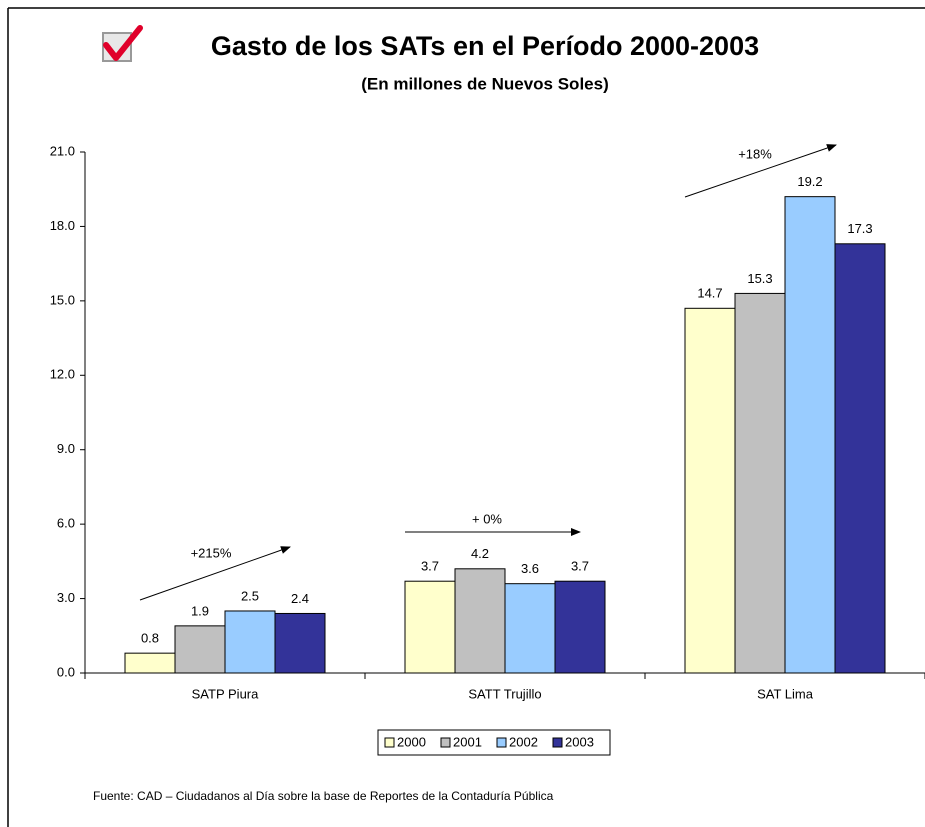 Image resolution: width=925 pixels, height=827 pixels. I want to click on value-label: 14.7, so click(709, 293).